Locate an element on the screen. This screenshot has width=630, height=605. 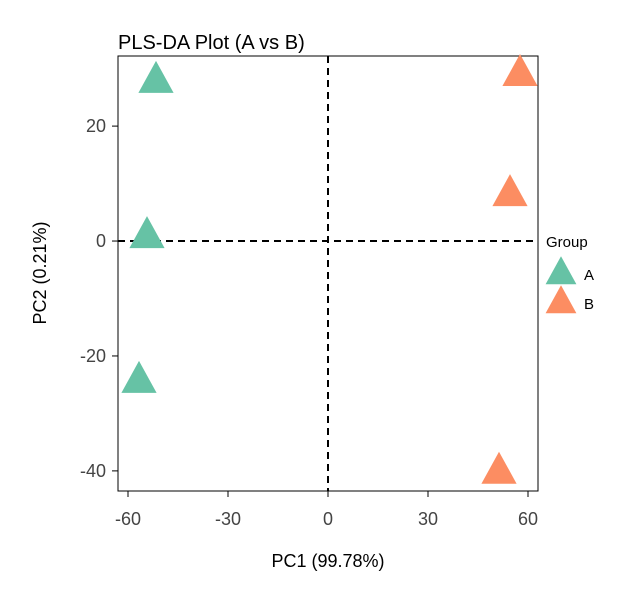
y-tick-label: -40 is located at coordinates (93, 471).